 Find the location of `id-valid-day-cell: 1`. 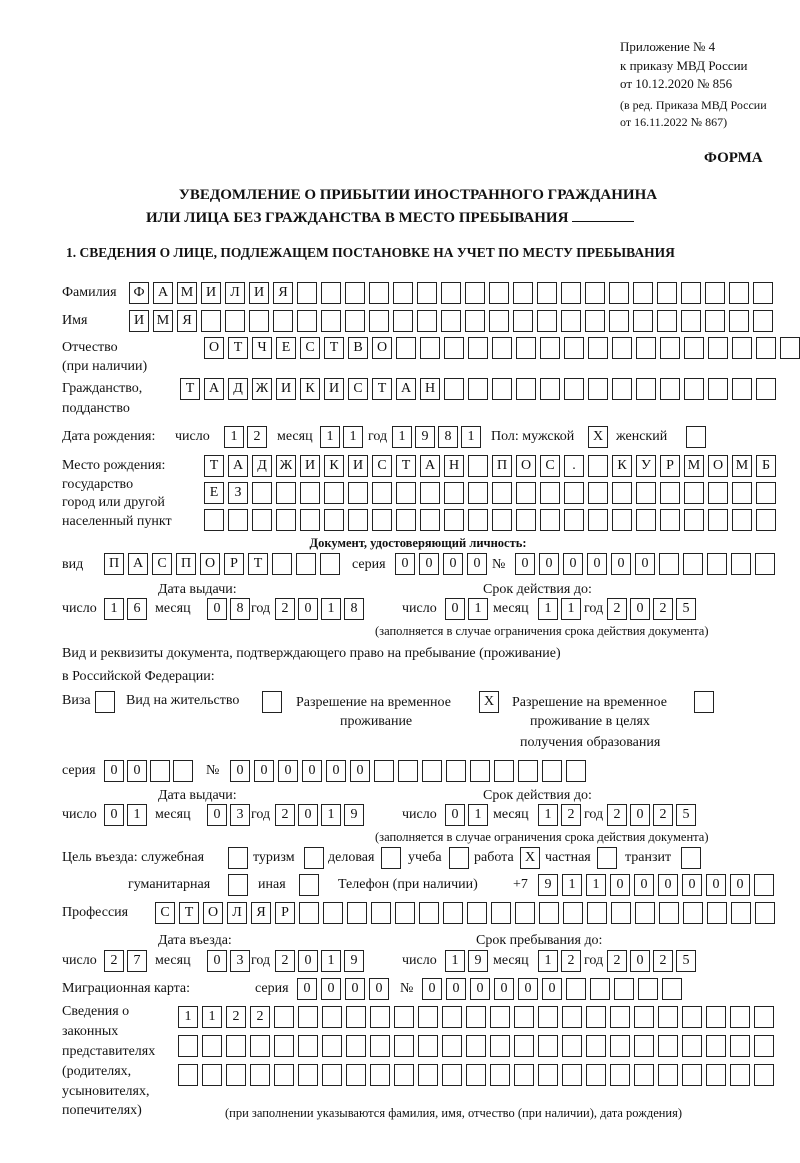

id-valid-day-cell: 1 is located at coordinates (478, 609).